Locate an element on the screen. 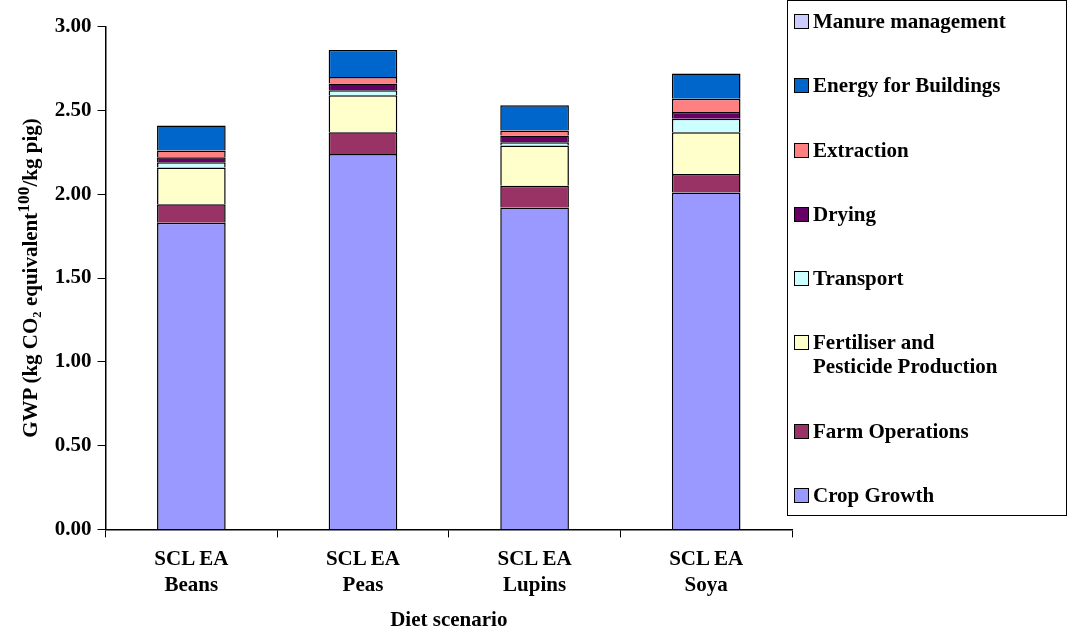  y-tick-label: 1.00 is located at coordinates (73, 360).